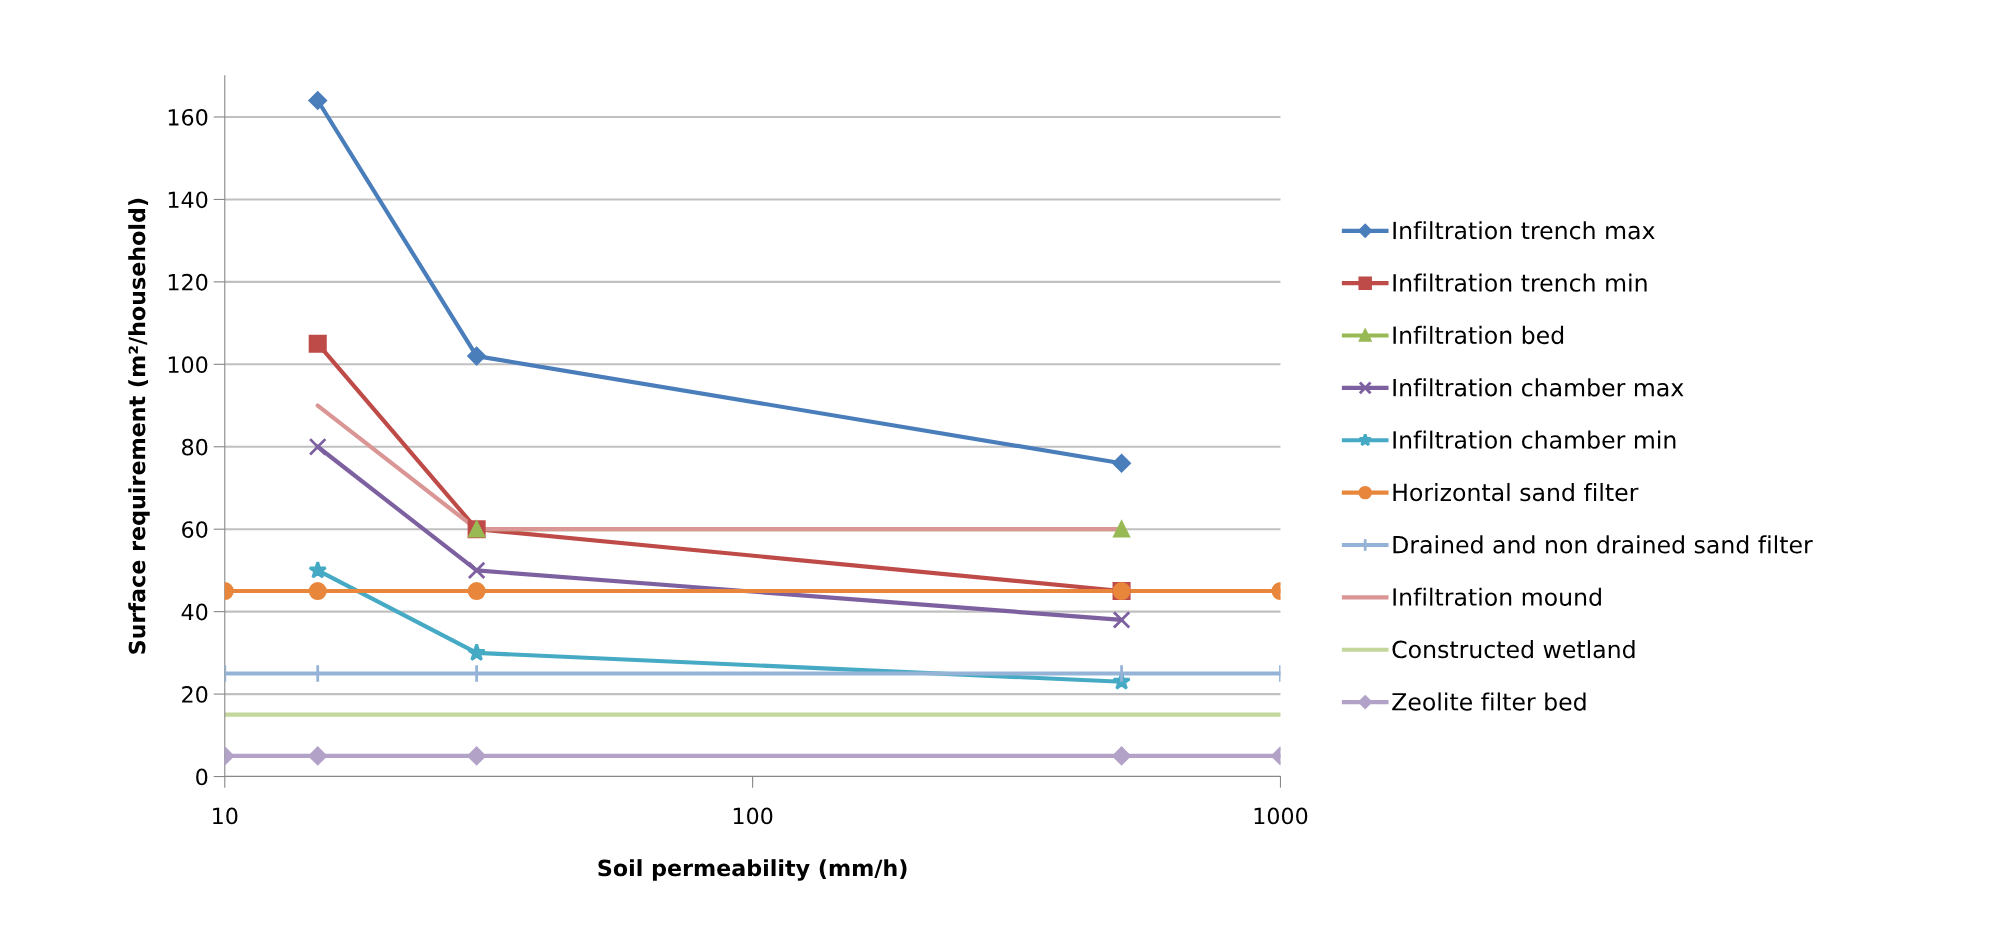 Image resolution: width=2007 pixels, height=947 pixels. I want to click on x-tick-label: 100, so click(753, 816).